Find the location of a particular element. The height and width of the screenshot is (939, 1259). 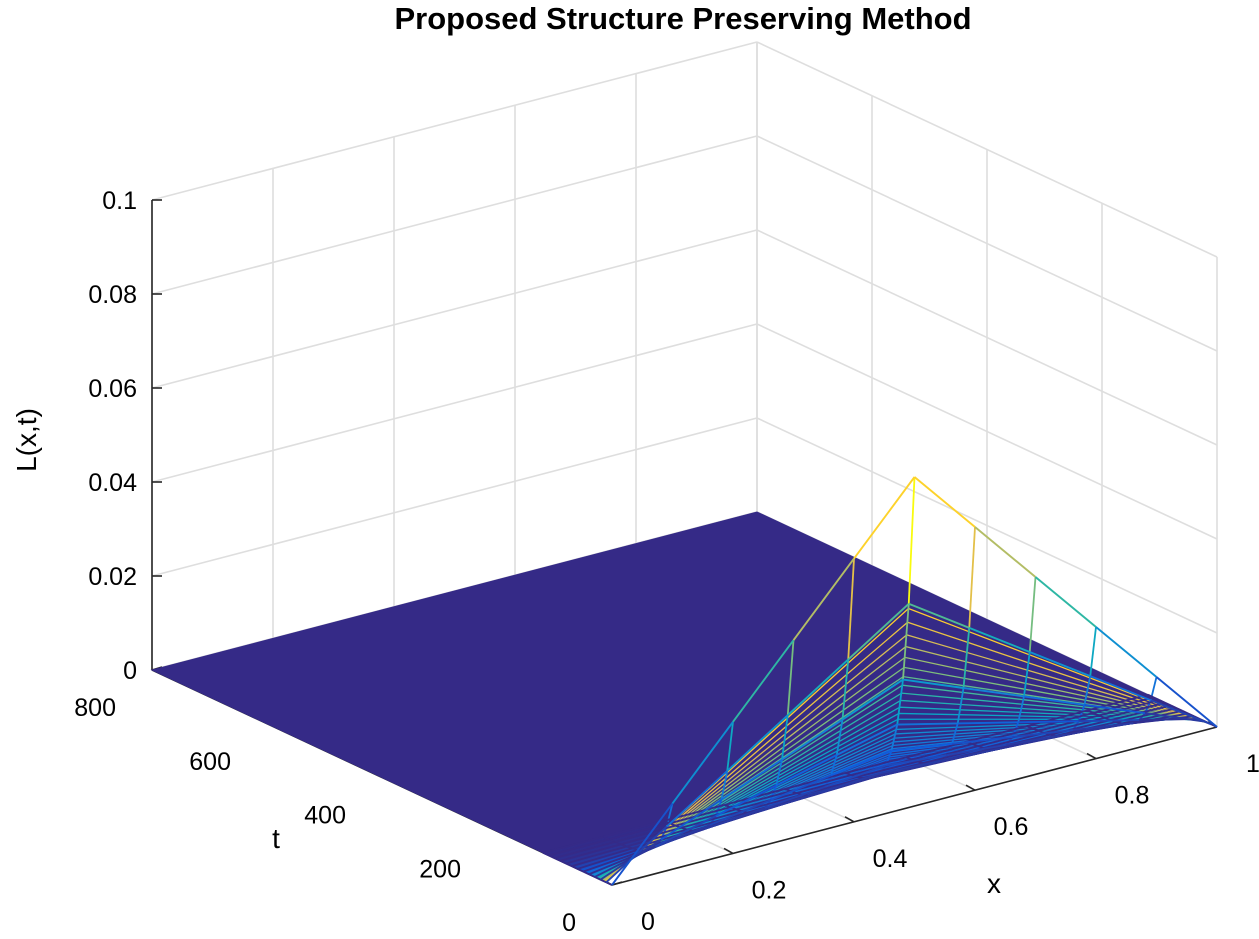

z-axis-label: L(x,t) is located at coordinates (26, 440).